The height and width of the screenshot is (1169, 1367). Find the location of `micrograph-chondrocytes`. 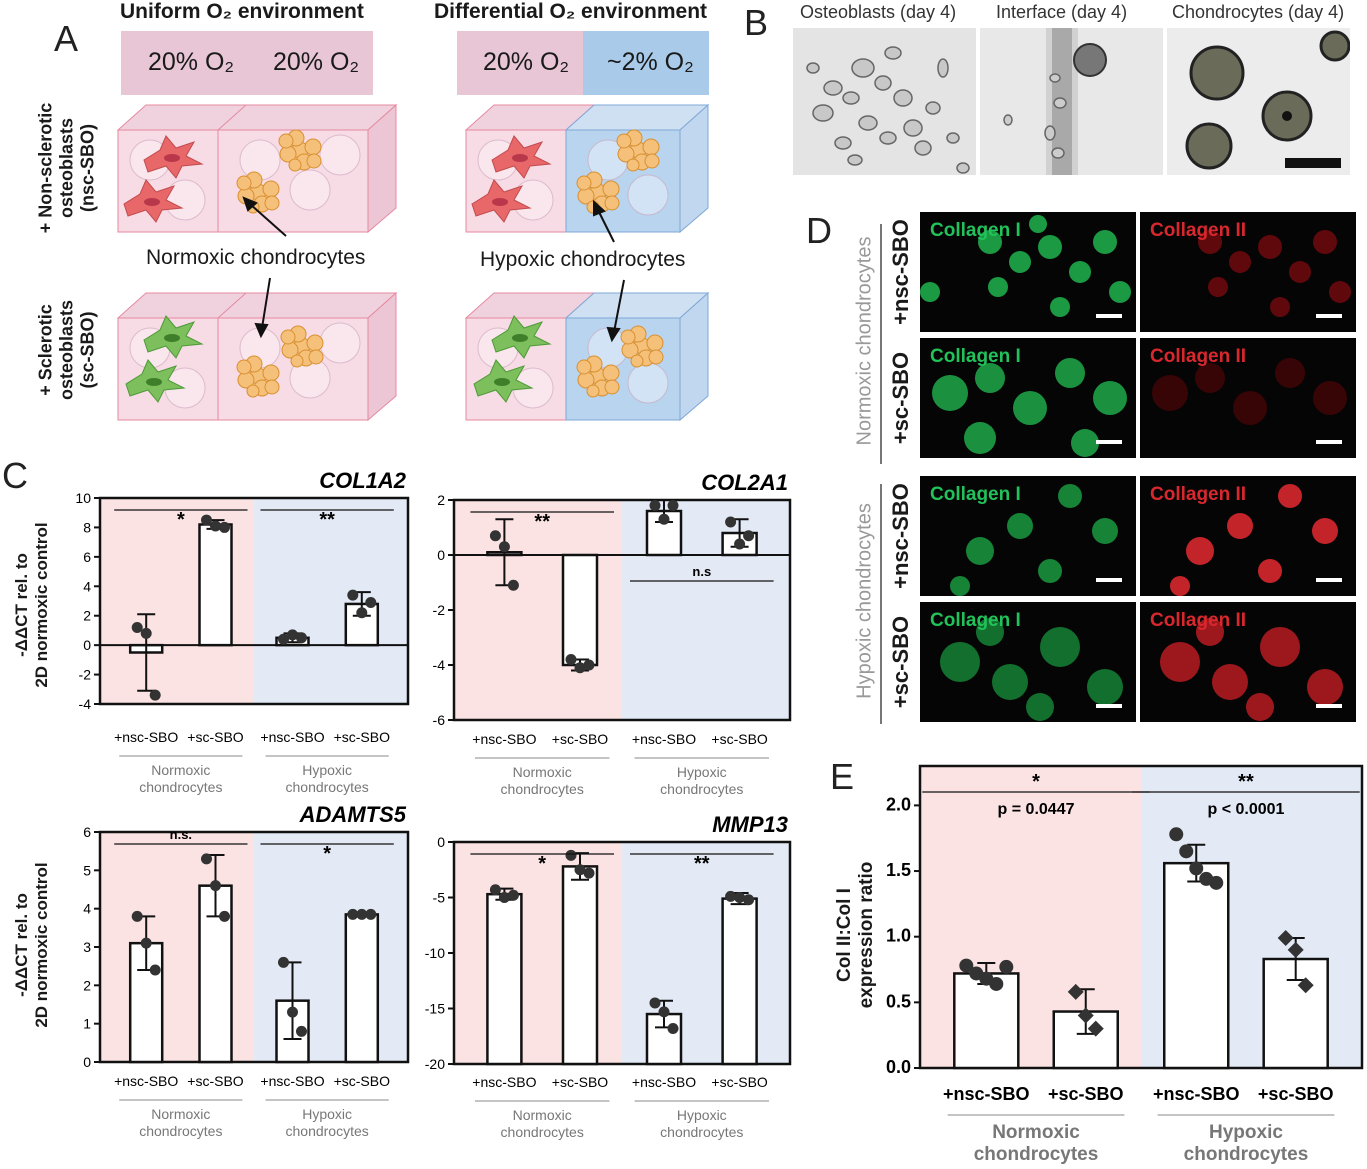

micrograph-chondrocytes is located at coordinates (1258, 101).